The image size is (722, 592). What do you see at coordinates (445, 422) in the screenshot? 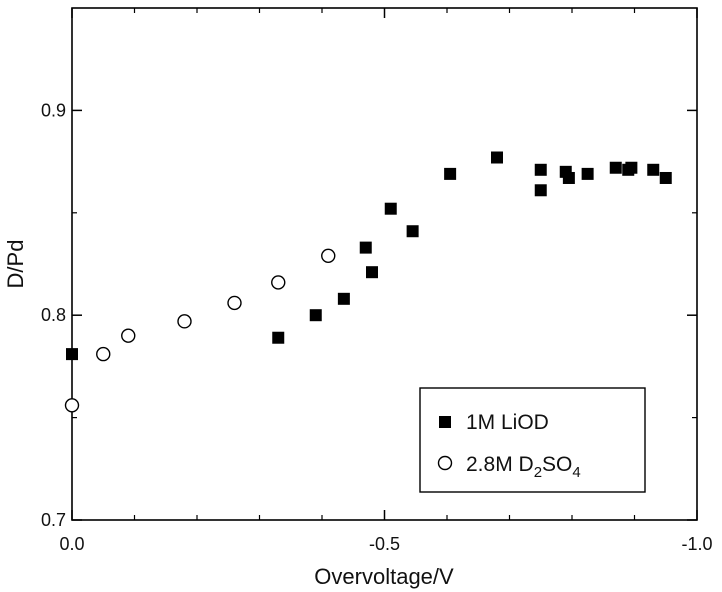
I see `legend-marker-liod` at bounding box center [445, 422].